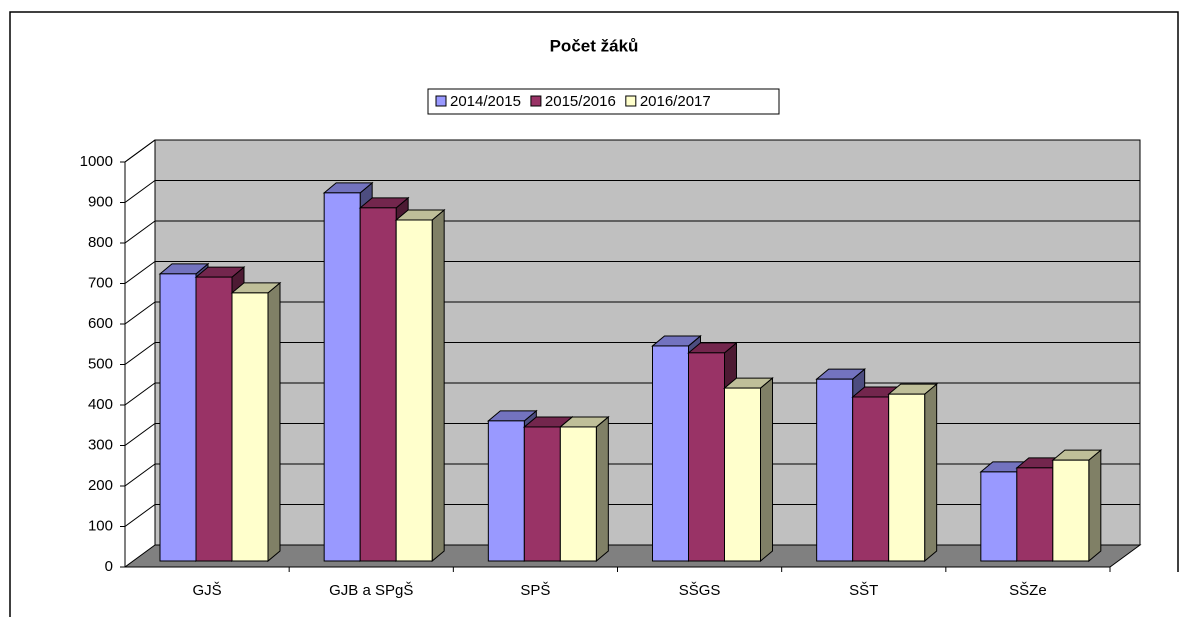 The height and width of the screenshot is (617, 1189). I want to click on x-tick-label: SŠZe, so click(1028, 590).